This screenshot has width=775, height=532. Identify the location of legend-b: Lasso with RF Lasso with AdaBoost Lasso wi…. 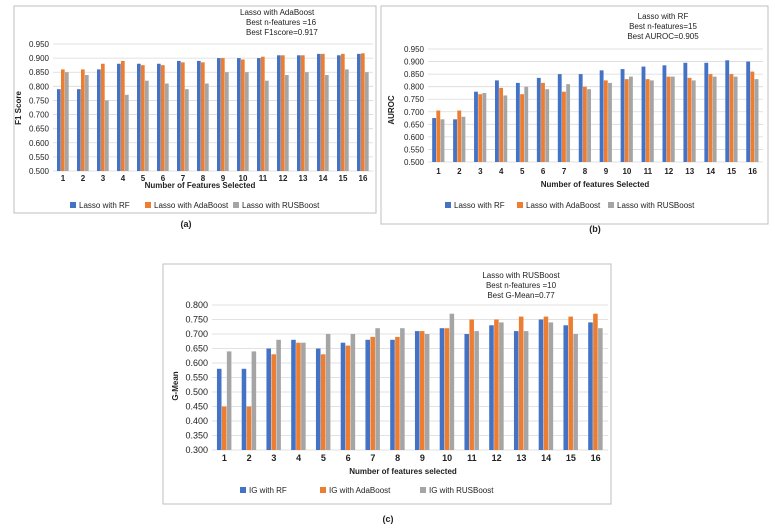
(570, 205).